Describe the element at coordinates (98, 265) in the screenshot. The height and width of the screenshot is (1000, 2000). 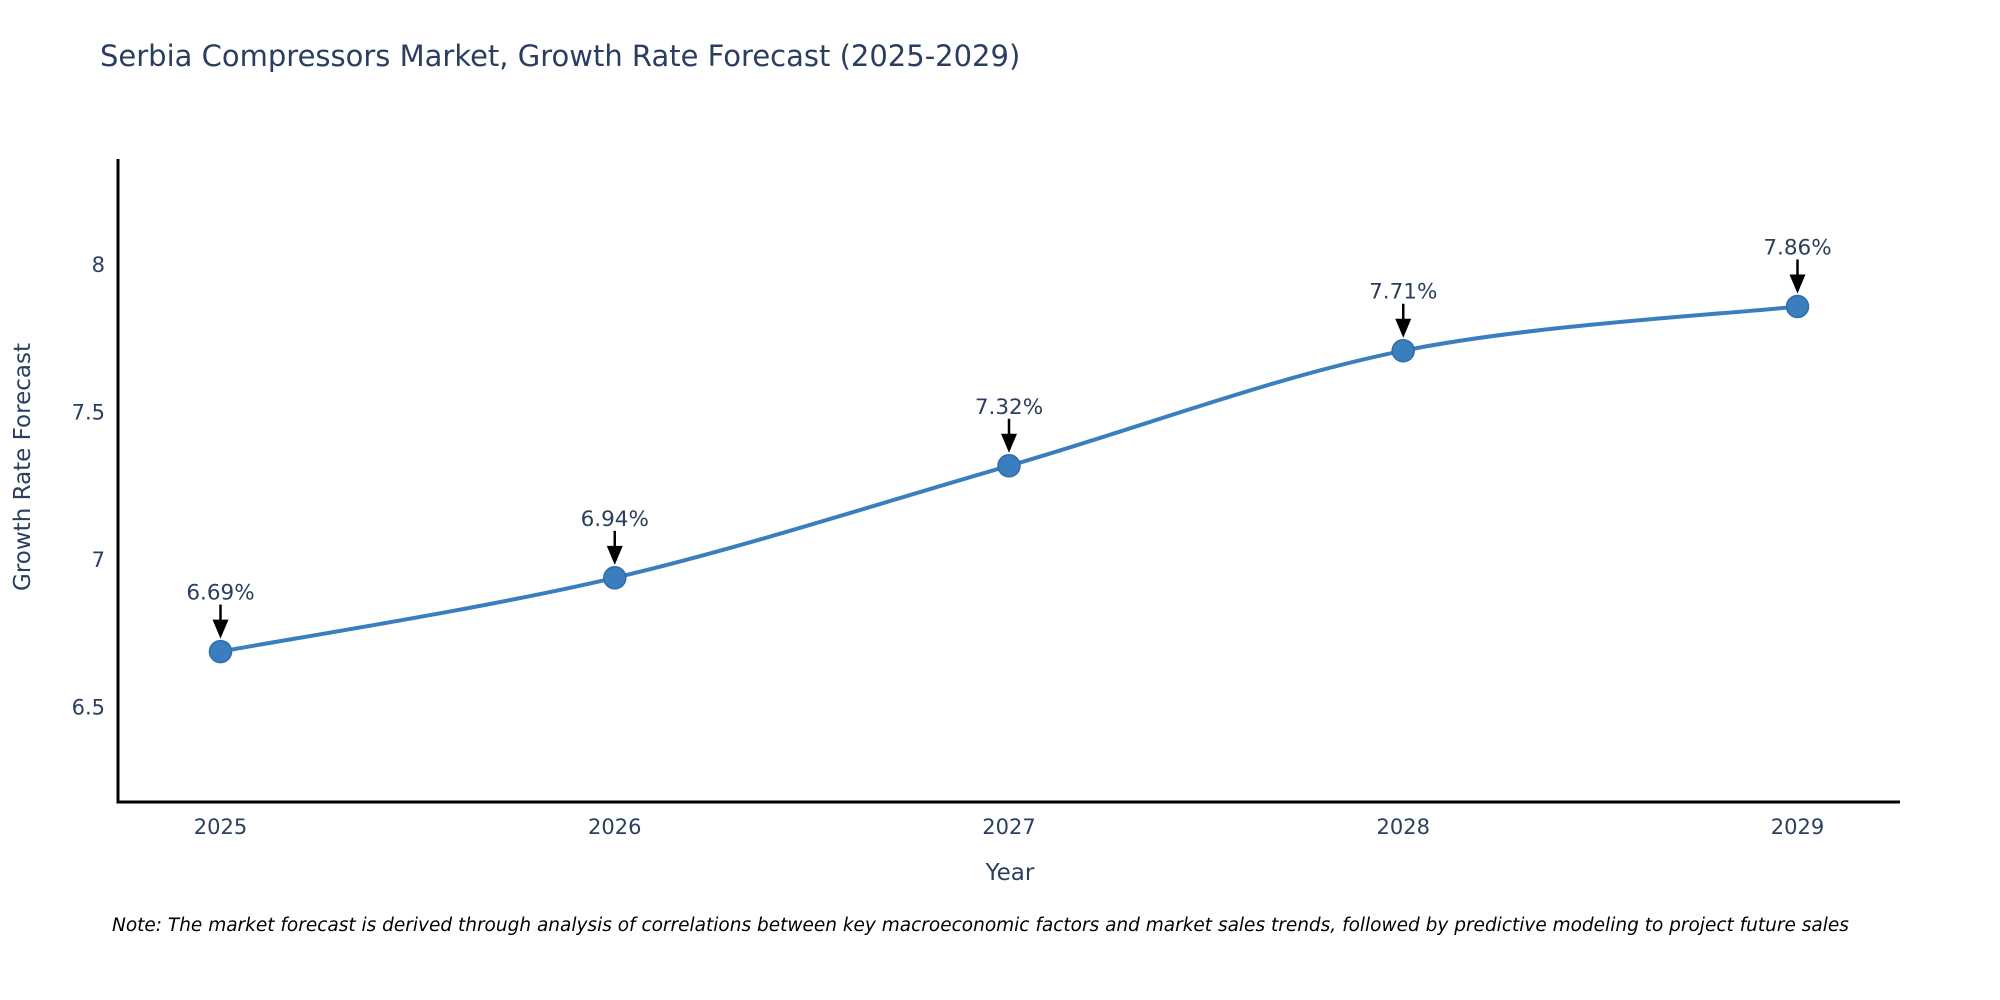
I see `y-tick-label: 8` at that location.